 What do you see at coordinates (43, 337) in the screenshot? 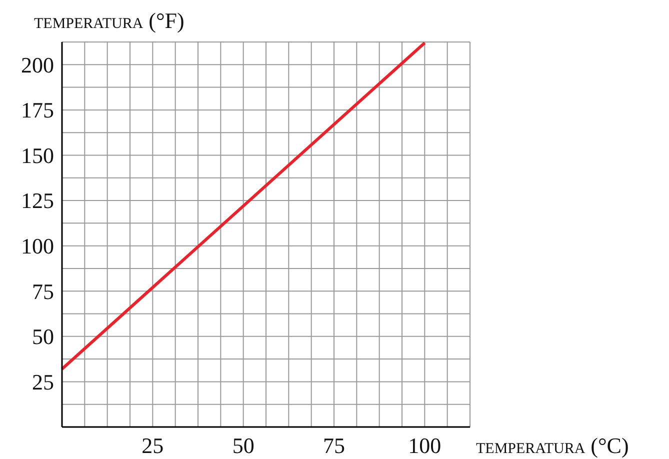
I see `y-tick-label: 50` at bounding box center [43, 337].